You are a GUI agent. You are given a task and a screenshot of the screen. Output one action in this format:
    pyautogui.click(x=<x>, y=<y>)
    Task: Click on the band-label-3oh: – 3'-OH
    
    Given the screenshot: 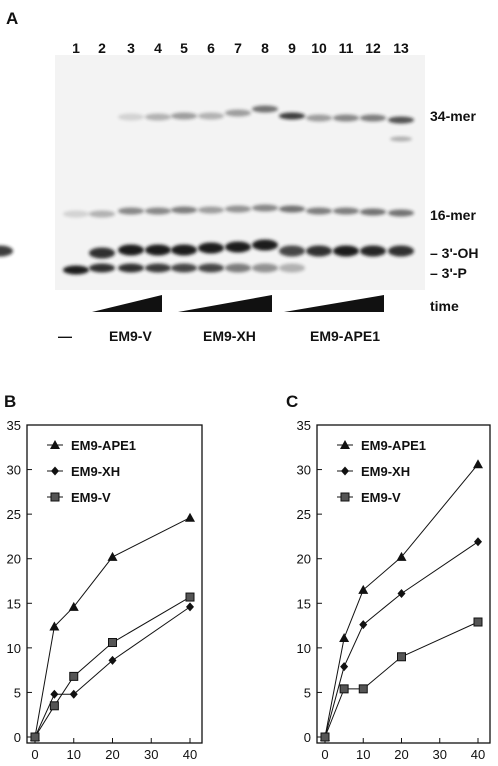 What is the action you would take?
    pyautogui.click(x=454, y=253)
    